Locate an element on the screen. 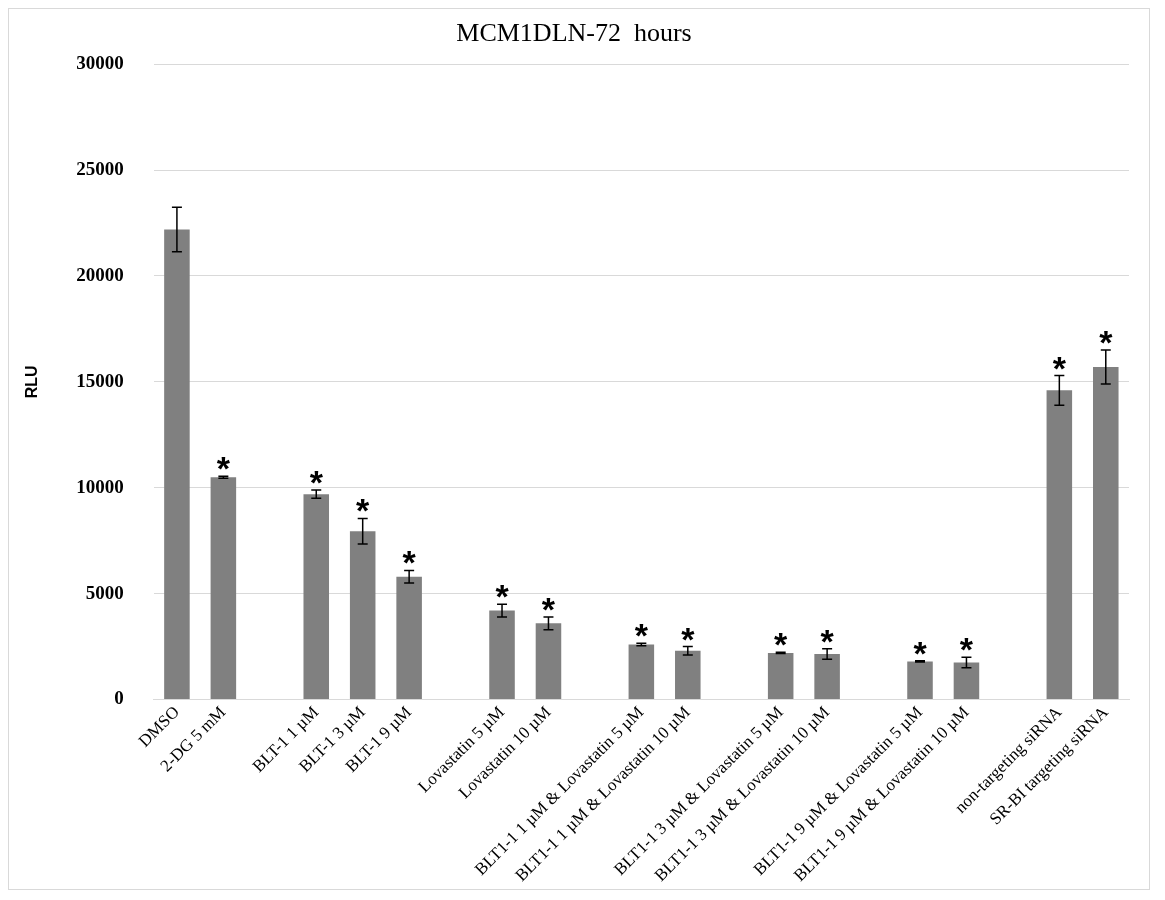 The image size is (1165, 900). y-tick-label: 15000 is located at coordinates (100, 380).